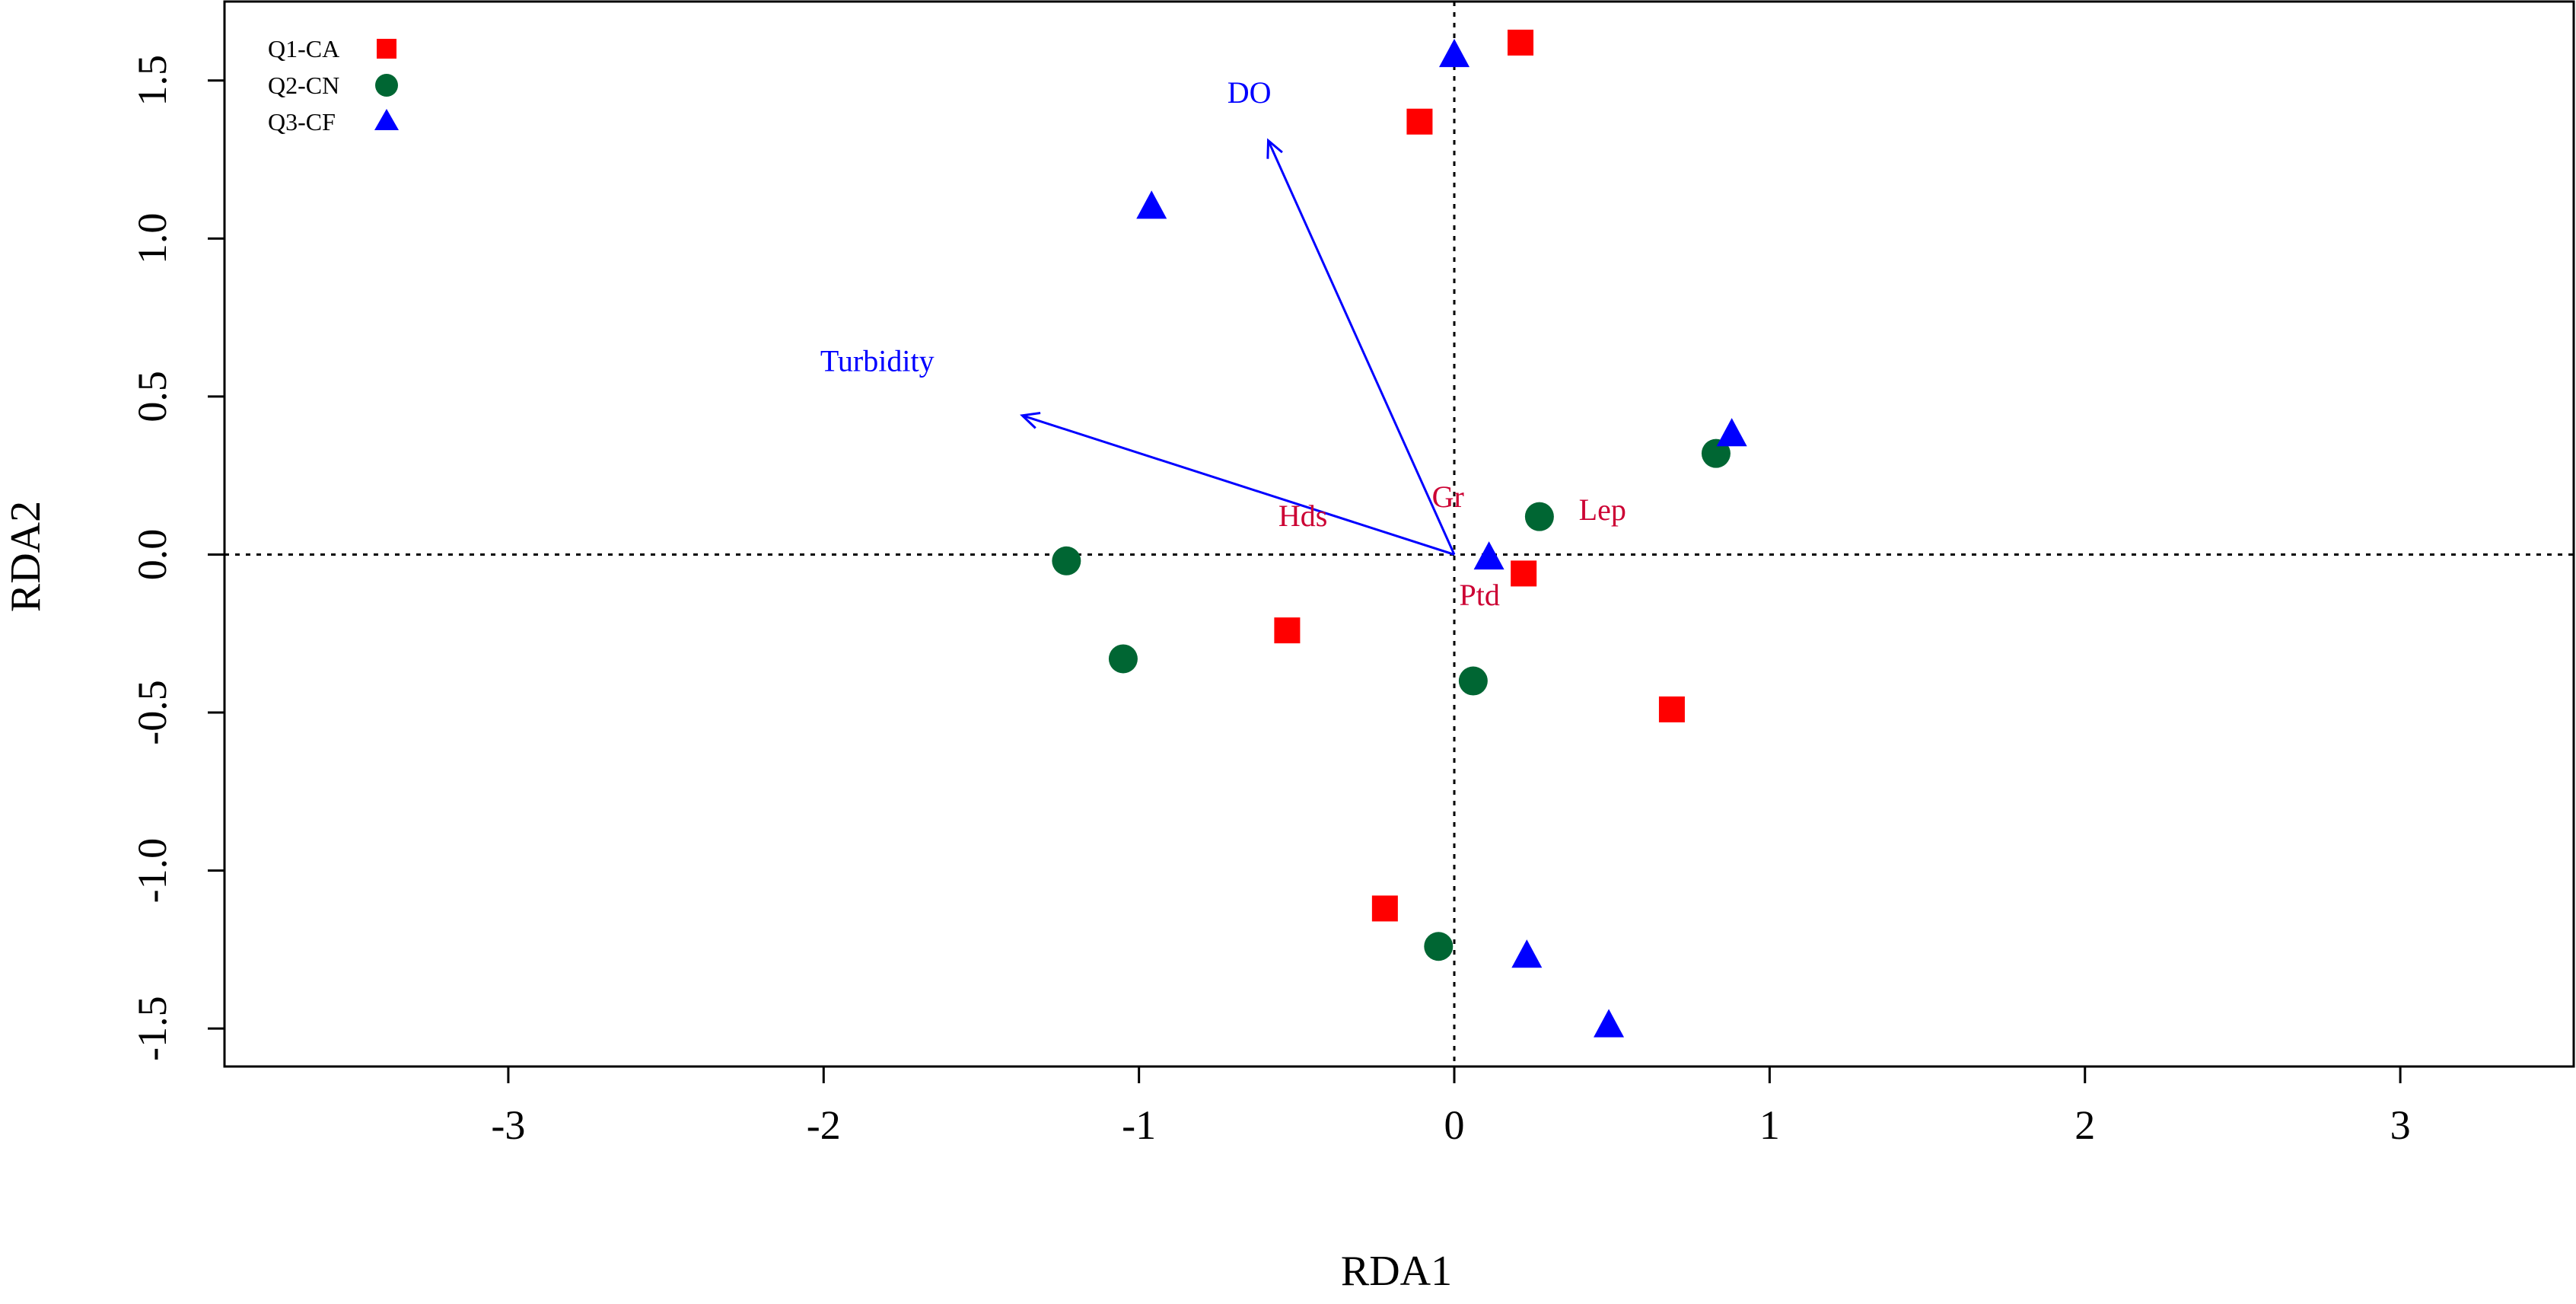  Describe the element at coordinates (1302, 516) in the screenshot. I see `species-label-hds: Hds` at that location.